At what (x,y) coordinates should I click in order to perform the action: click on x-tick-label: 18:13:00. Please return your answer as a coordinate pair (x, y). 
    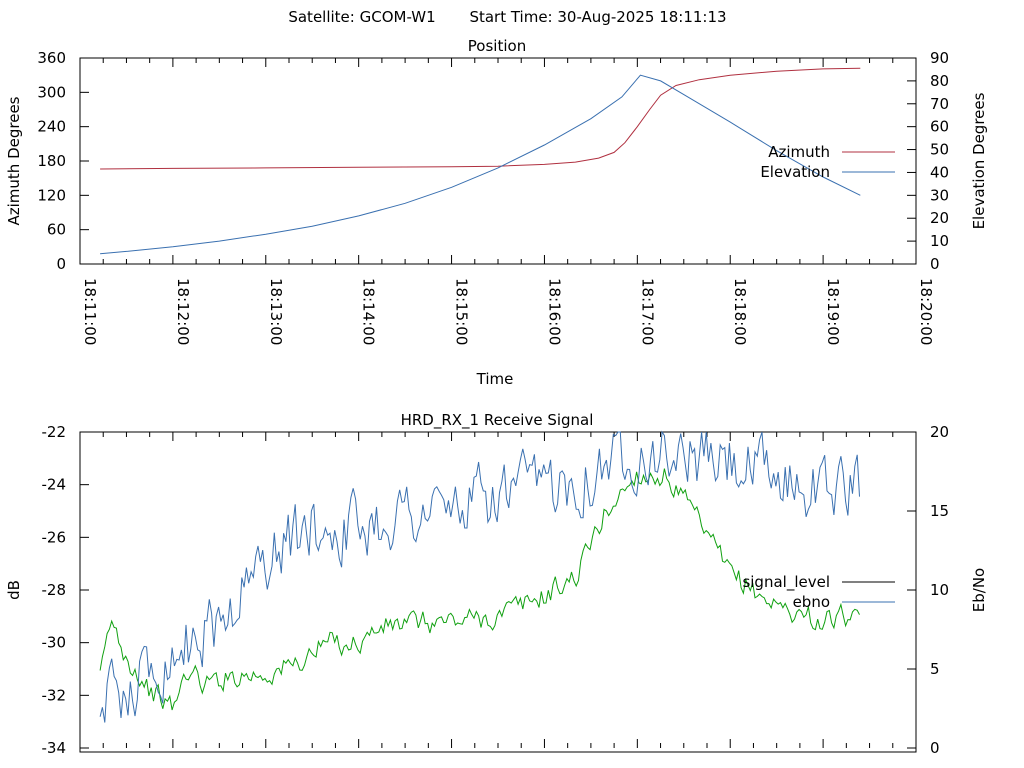
    Looking at the image, I should click on (276, 311).